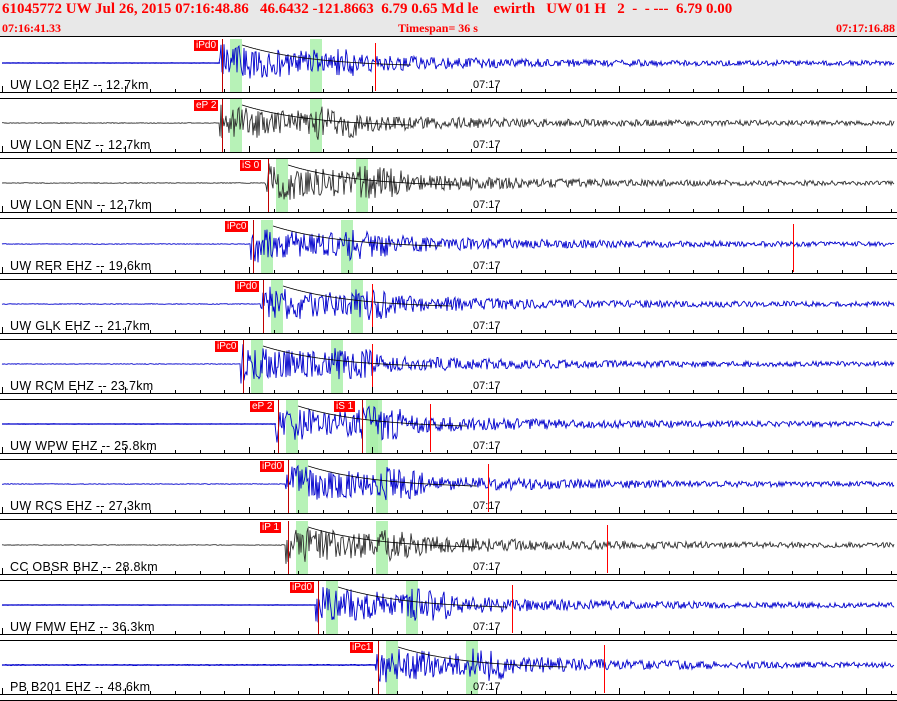  What do you see at coordinates (448, 547) in the screenshot?
I see `trace-row: iP 1` at bounding box center [448, 547].